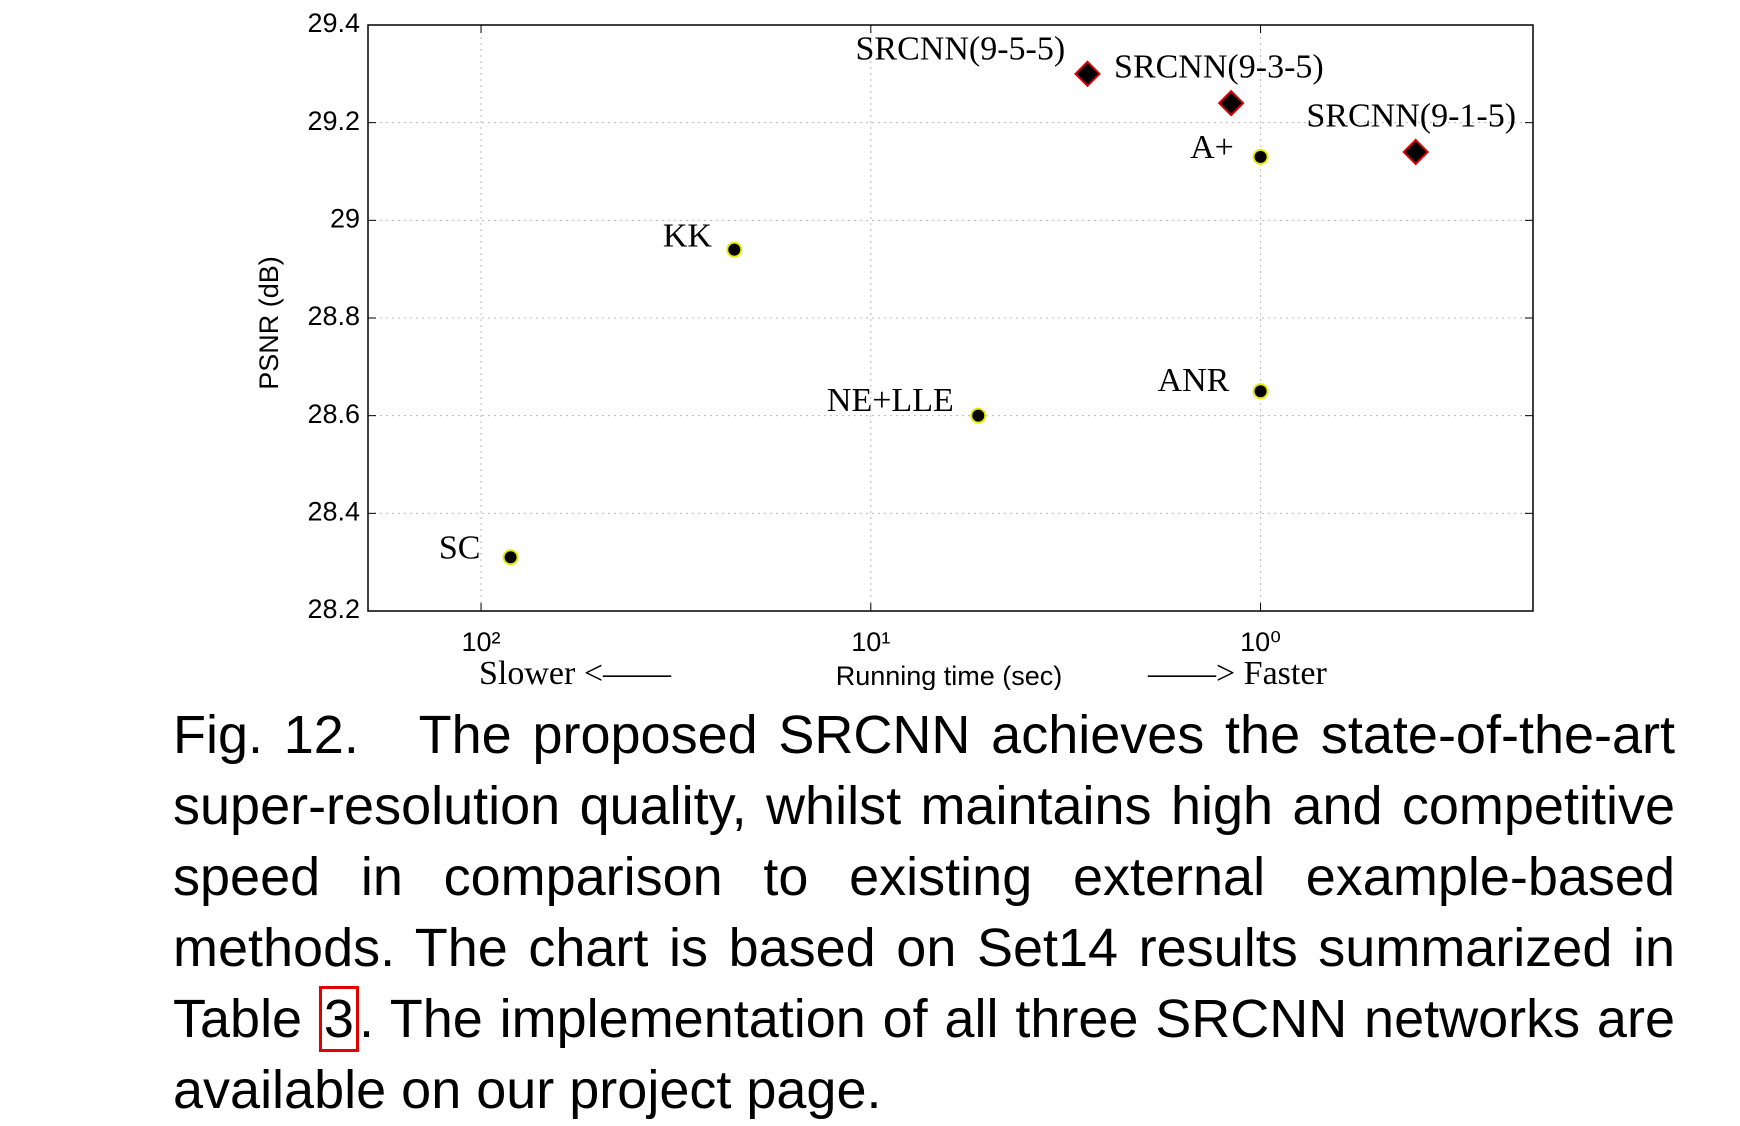 This screenshot has height=1126, width=1740. I want to click on y-tick-label: 29, so click(345, 218).